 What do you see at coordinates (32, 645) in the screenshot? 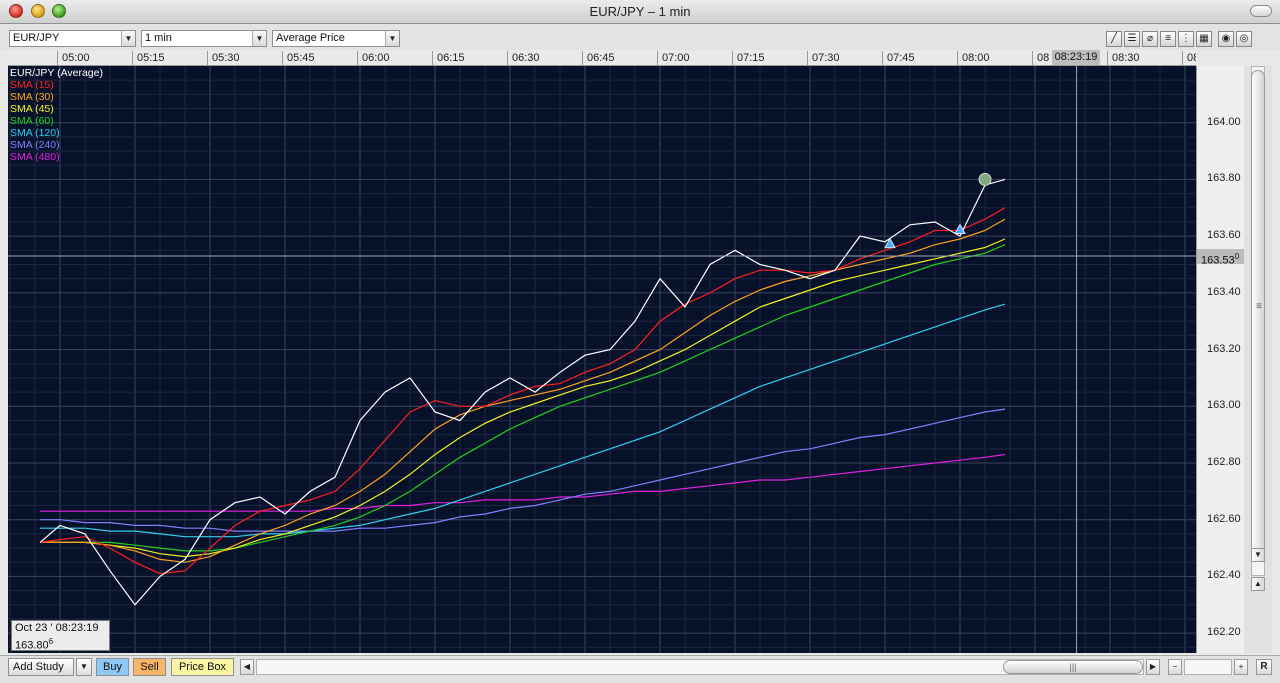
I see `cursor-price-value: 163.80` at bounding box center [32, 645].